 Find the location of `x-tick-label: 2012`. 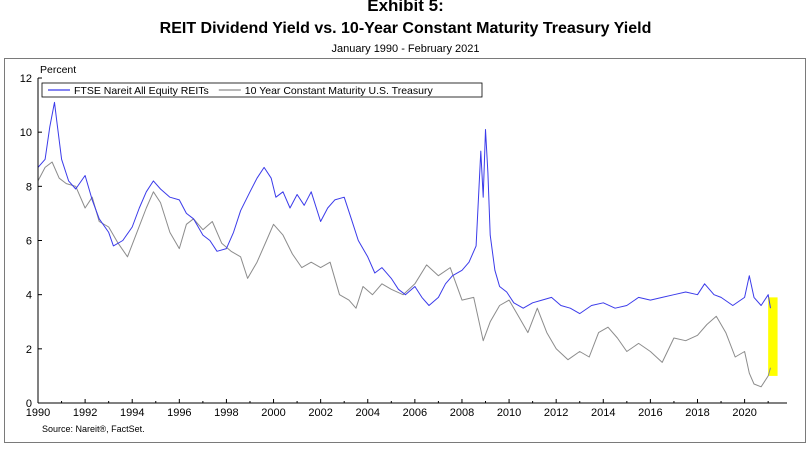

x-tick-label: 2012 is located at coordinates (556, 413).